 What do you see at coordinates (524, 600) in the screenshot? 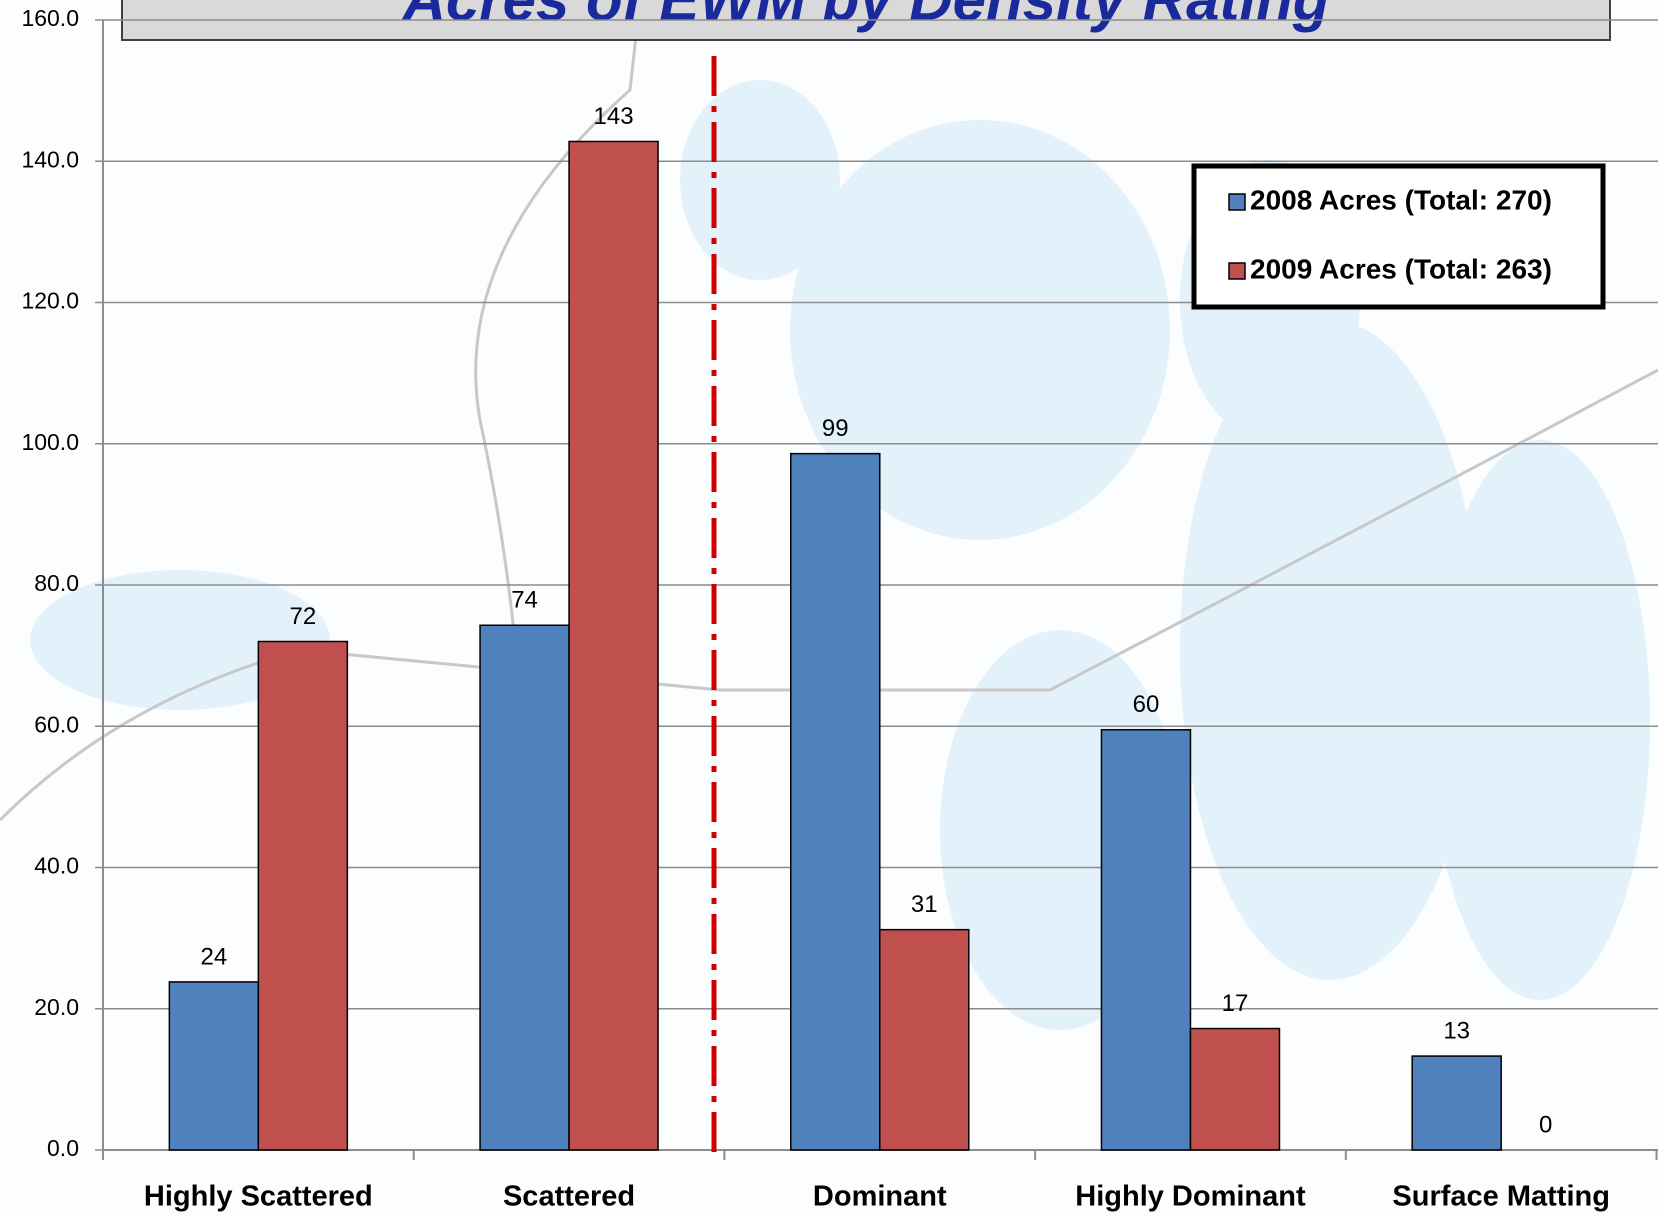
I see `value-label: 74` at bounding box center [524, 600].